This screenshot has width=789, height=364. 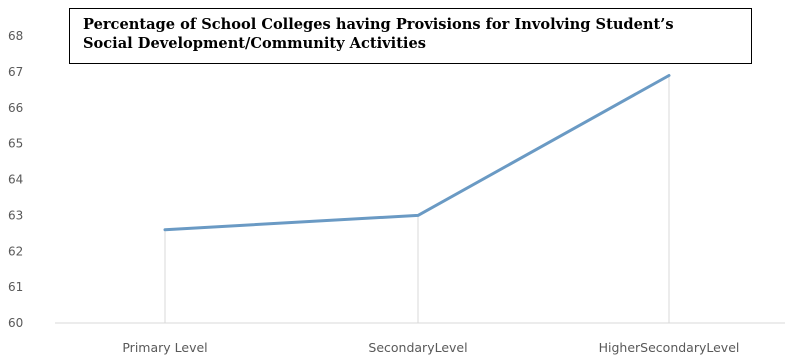 What do you see at coordinates (15, 323) in the screenshot?
I see `y-tick-label: 60` at bounding box center [15, 323].